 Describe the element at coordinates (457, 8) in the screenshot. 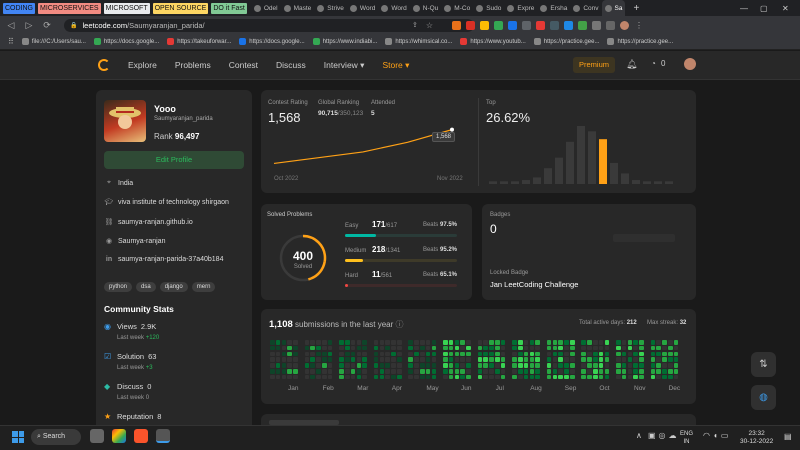

I see `browser-tab: M-Co` at that location.